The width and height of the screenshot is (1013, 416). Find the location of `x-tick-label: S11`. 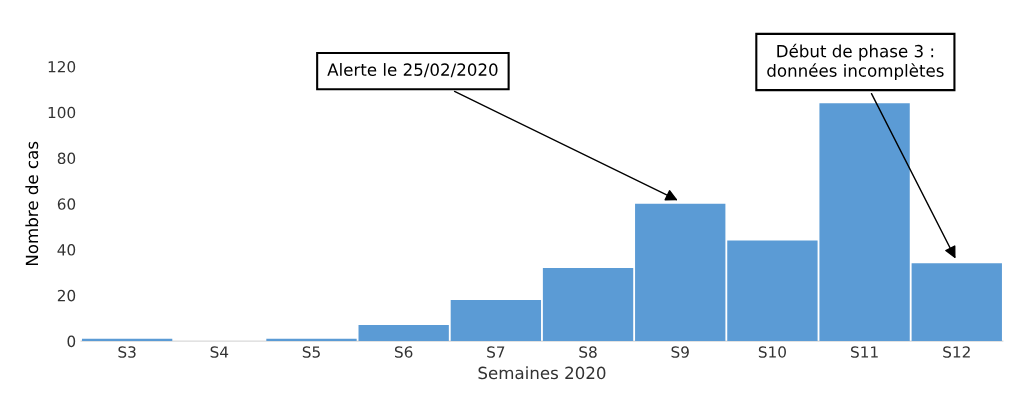

x-tick-label: S11 is located at coordinates (864, 352).